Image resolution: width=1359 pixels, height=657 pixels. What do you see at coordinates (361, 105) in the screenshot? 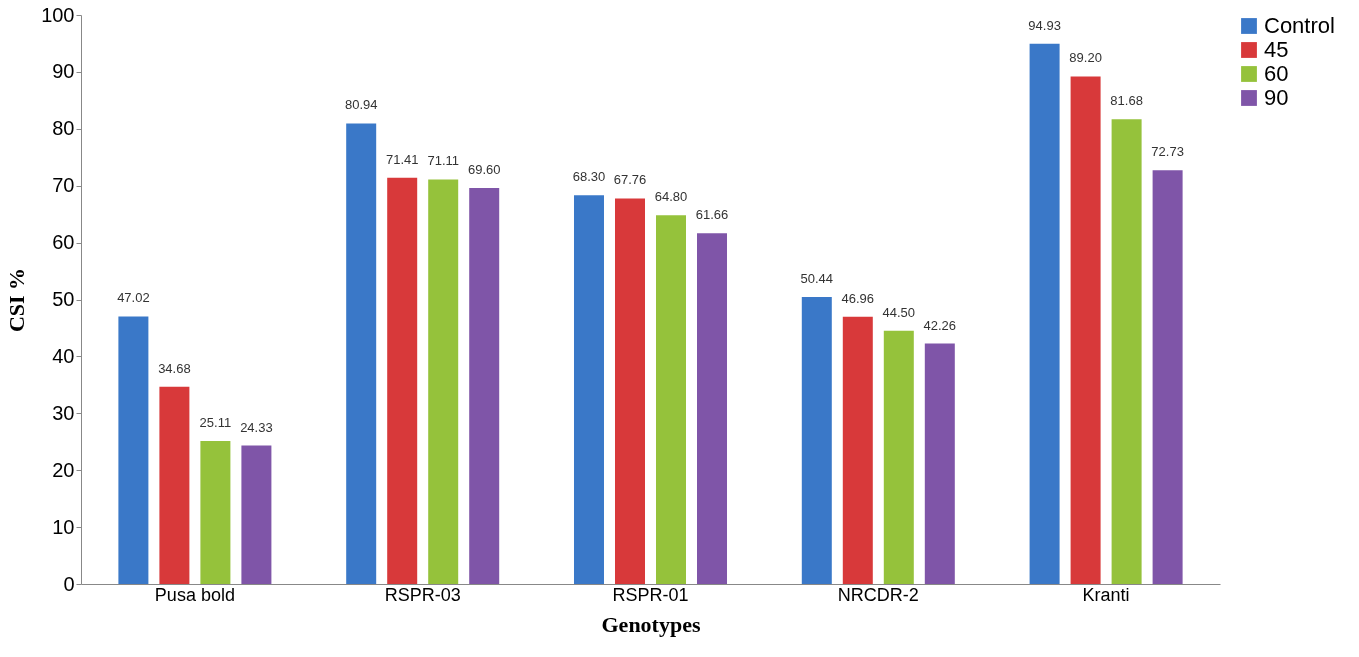
I see `data-label: 80.94` at bounding box center [361, 105].